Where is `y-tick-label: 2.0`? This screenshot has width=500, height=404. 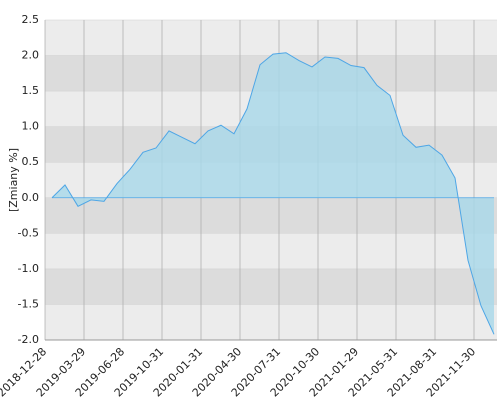 y-tick-label: 2.0 is located at coordinates (31, 55).